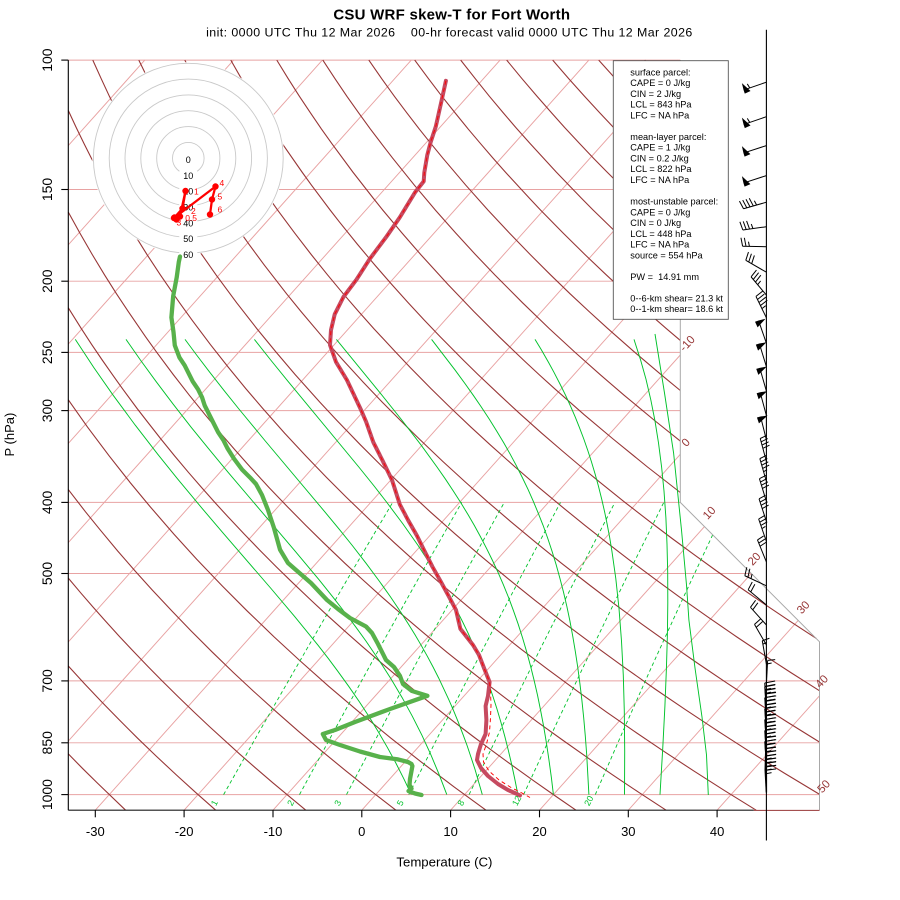  What do you see at coordinates (628, 831) in the screenshot?
I see `svg-text: 30` at bounding box center [628, 831].